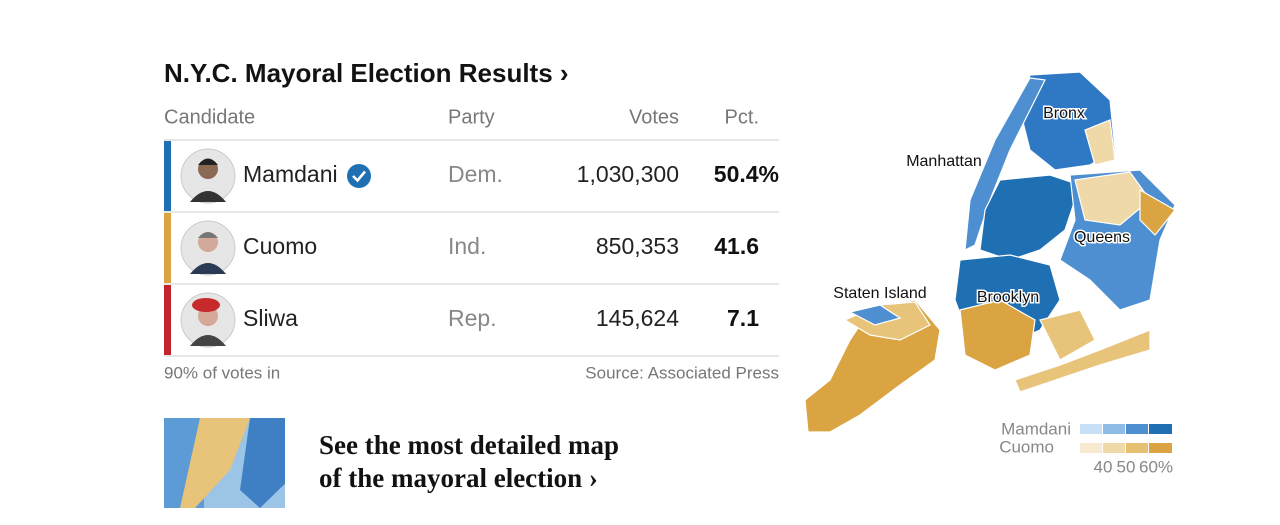  What do you see at coordinates (628, 174) in the screenshot?
I see `votes: 1,030,300` at bounding box center [628, 174].